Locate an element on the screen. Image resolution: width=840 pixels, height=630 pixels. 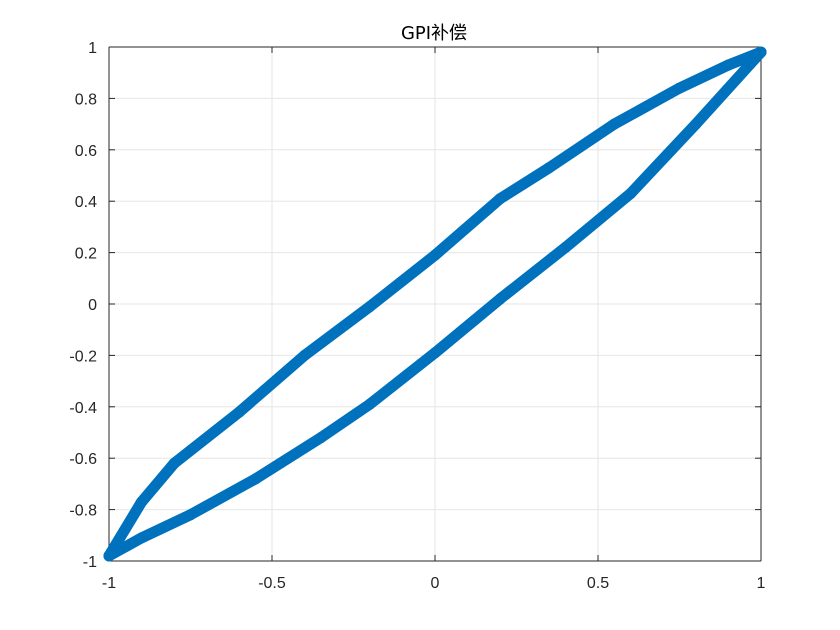
y-tick-label: -0.4 is located at coordinates (83, 408).